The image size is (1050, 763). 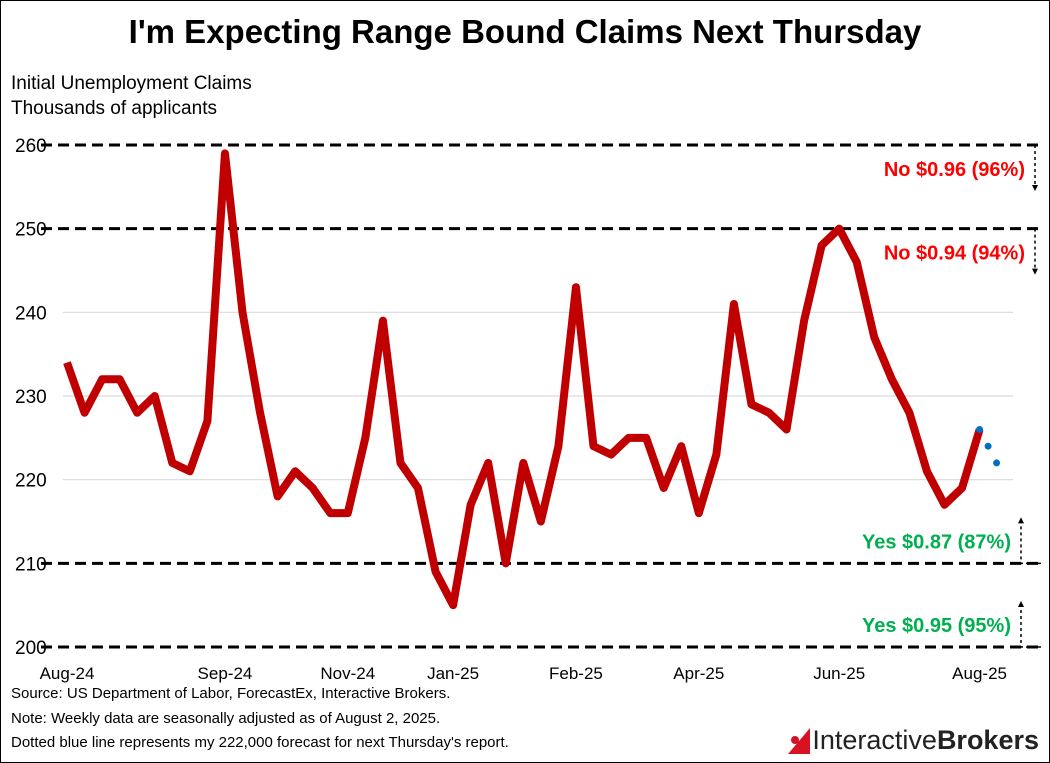 I want to click on y-tick-label: 220, so click(x=31, y=481).